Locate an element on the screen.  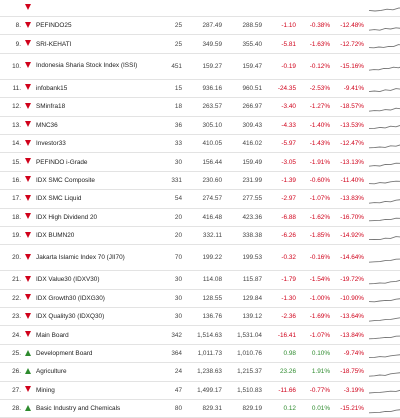
index-name: IDX SMC Liquid is located at coordinates (95, 199).